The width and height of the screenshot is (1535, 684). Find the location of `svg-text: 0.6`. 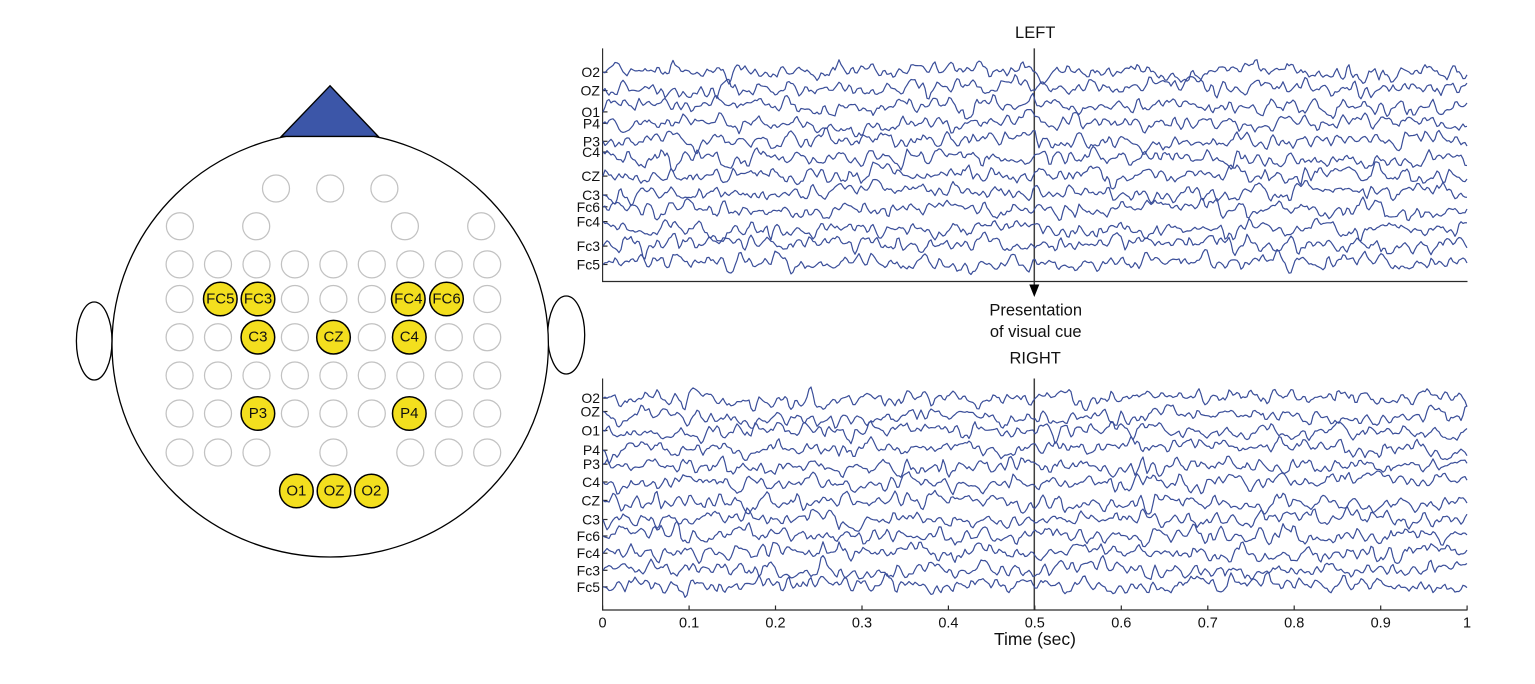

svg-text: 0.6 is located at coordinates (1121, 624).